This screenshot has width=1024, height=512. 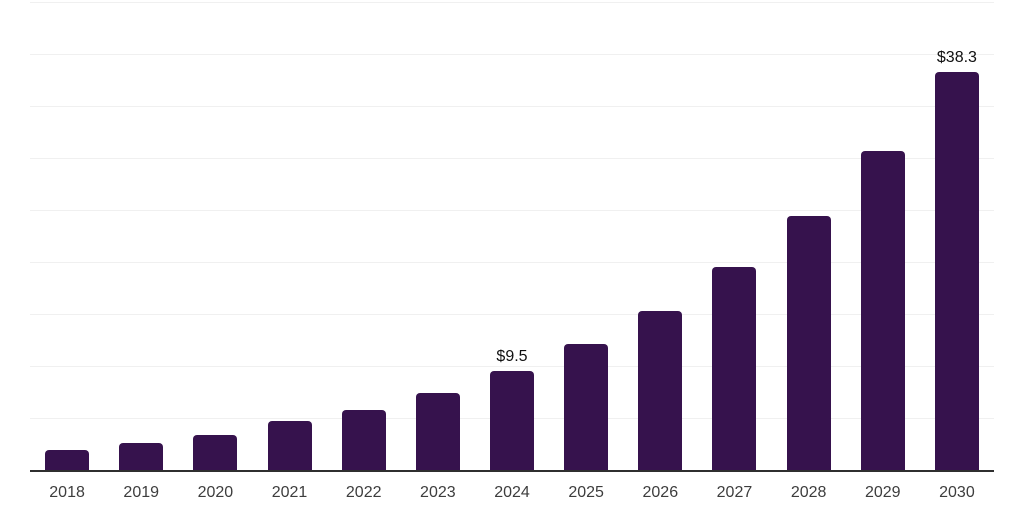 I want to click on x-axis-line, so click(x=512, y=471).